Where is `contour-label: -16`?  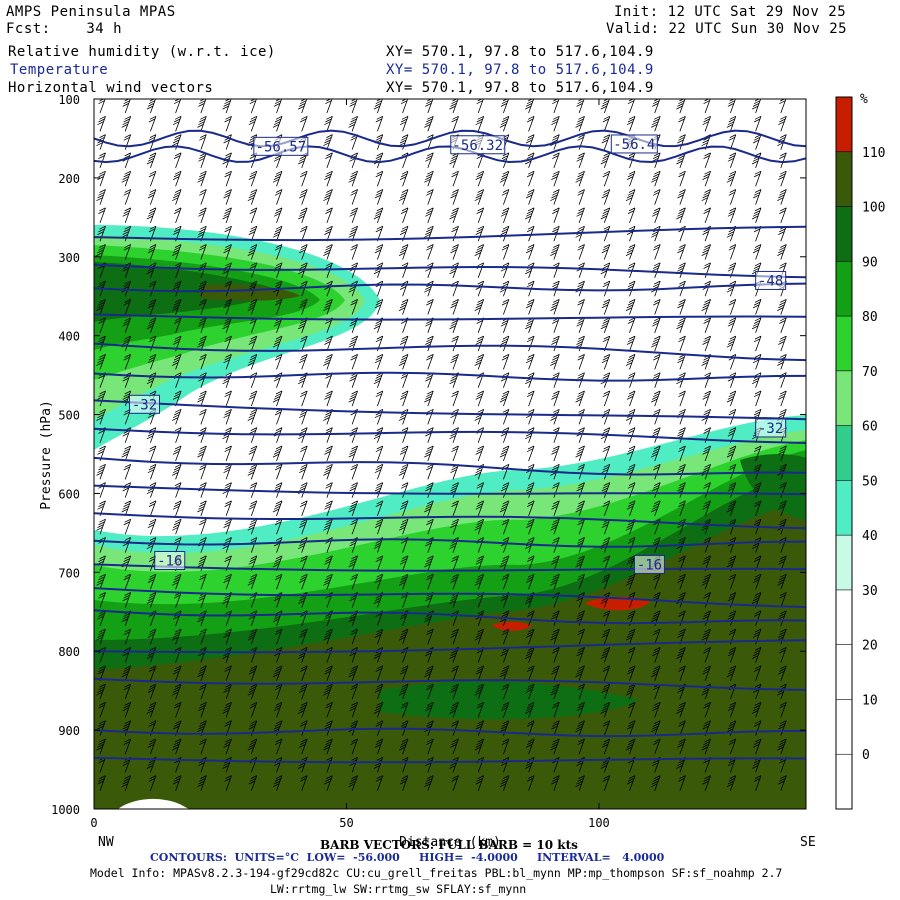 contour-label: -16 is located at coordinates (649, 565).